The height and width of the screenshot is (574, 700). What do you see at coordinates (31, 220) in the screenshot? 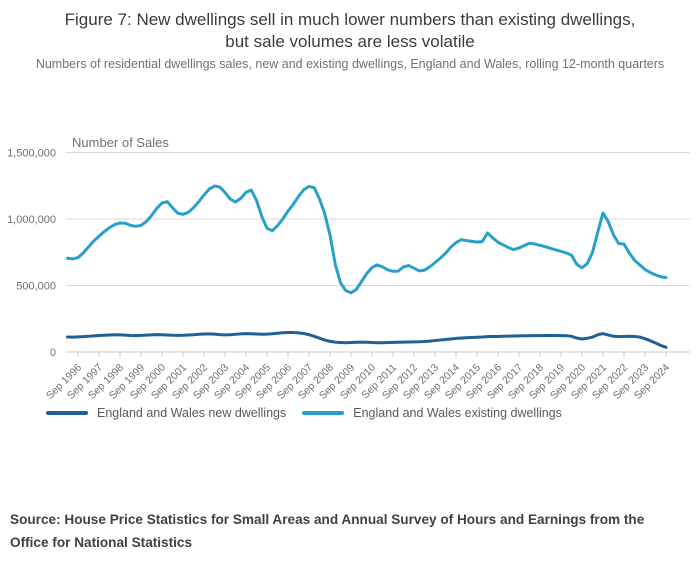
I see `y-tick-label: 1,000,000` at bounding box center [31, 220].